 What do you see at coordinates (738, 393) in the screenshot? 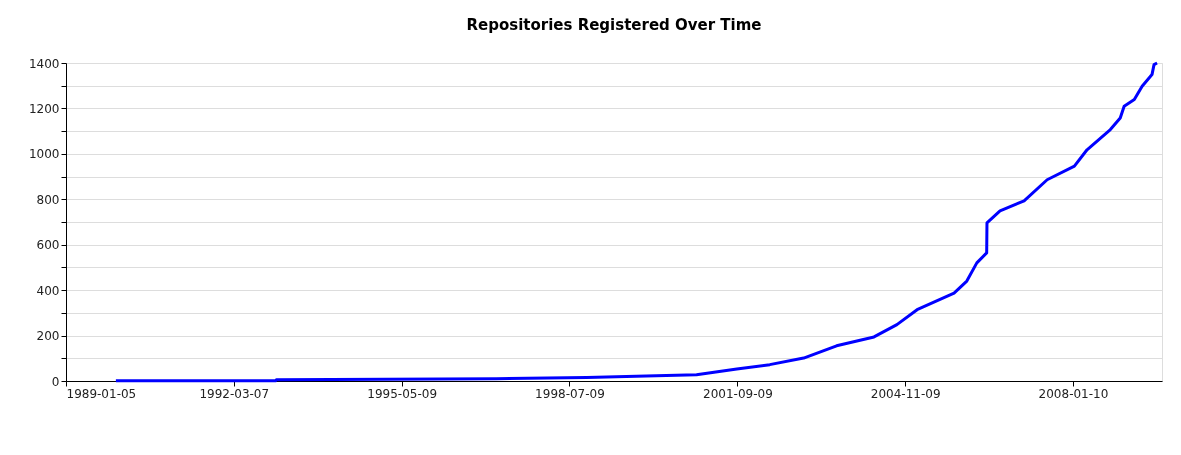
I see `x-tick-label: 2001-09-09` at bounding box center [738, 393].